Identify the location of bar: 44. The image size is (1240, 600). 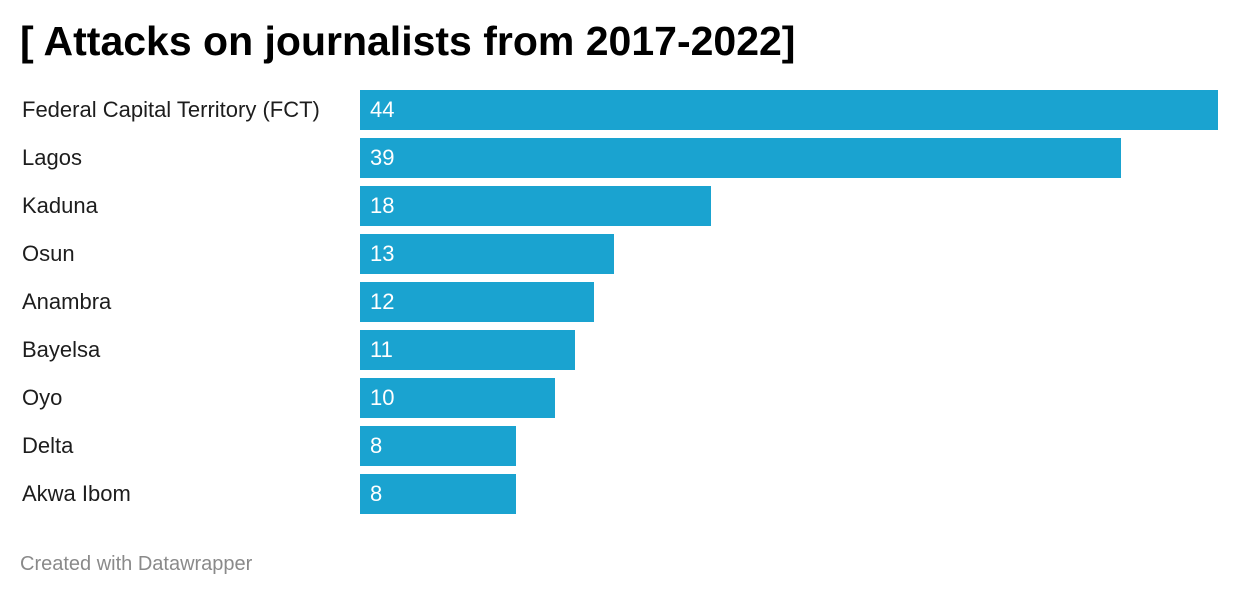
(789, 110).